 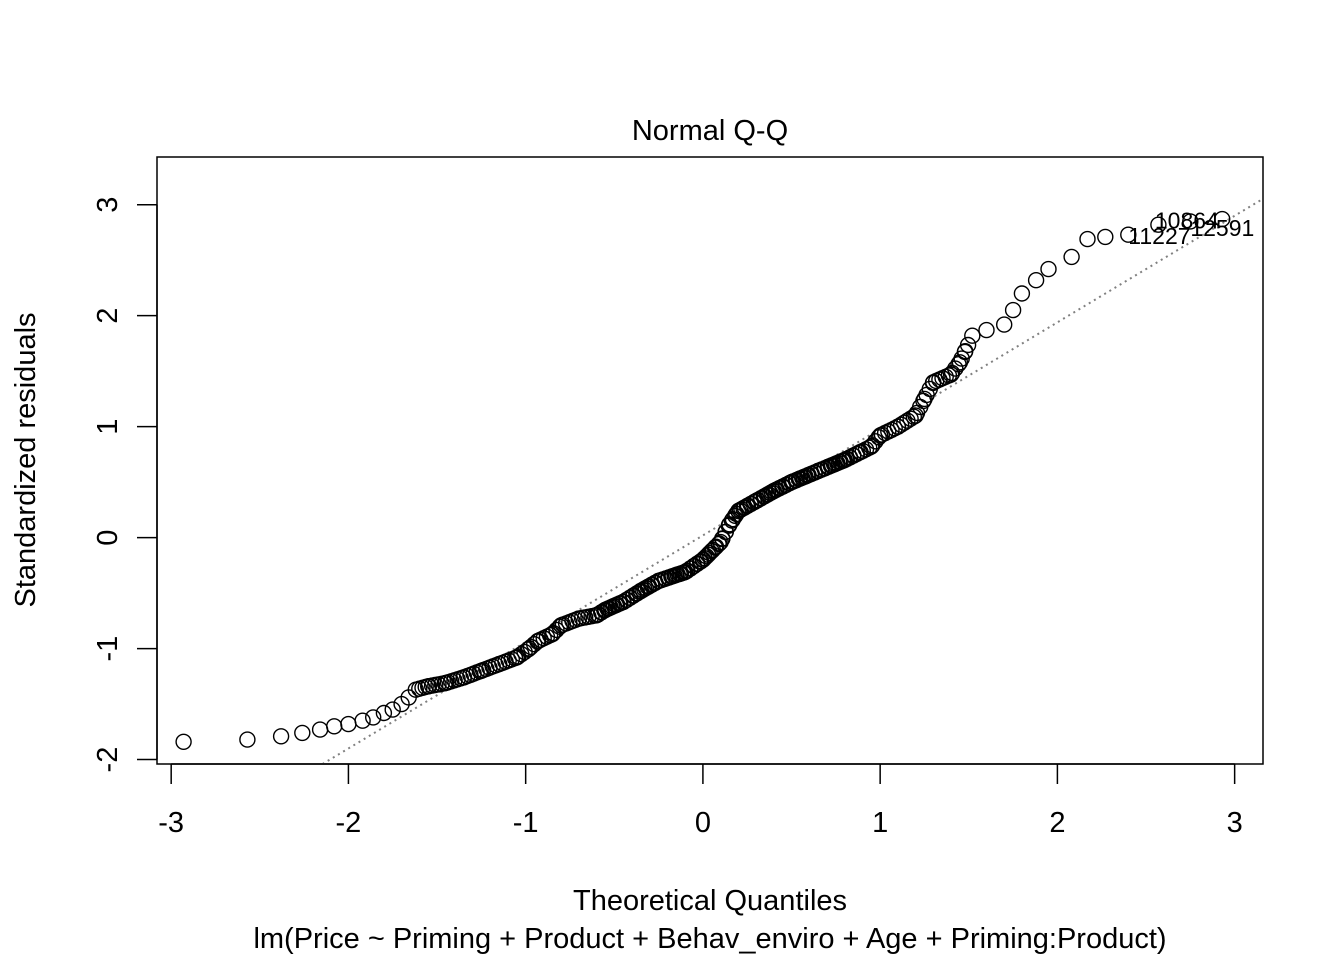 I want to click on x-axis: -3 -2 -1 0 1 2 3, so click(x=700, y=801).